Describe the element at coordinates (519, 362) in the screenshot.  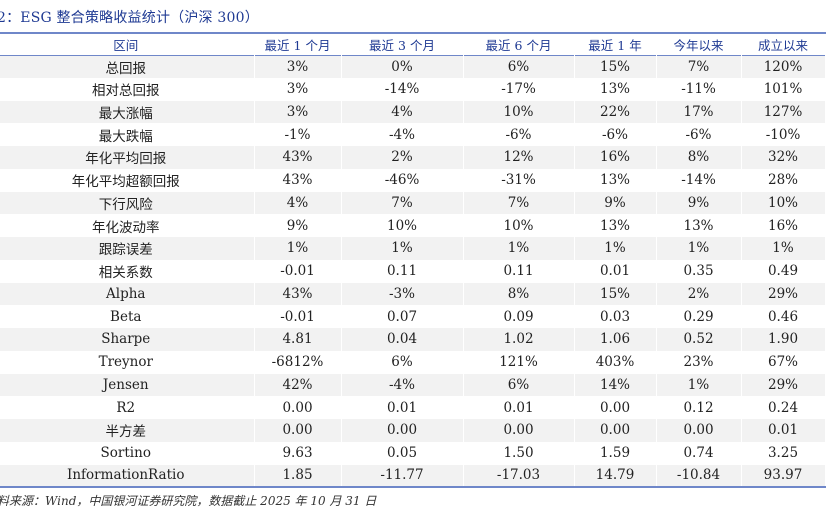
I see `value-cell: 121%` at that location.